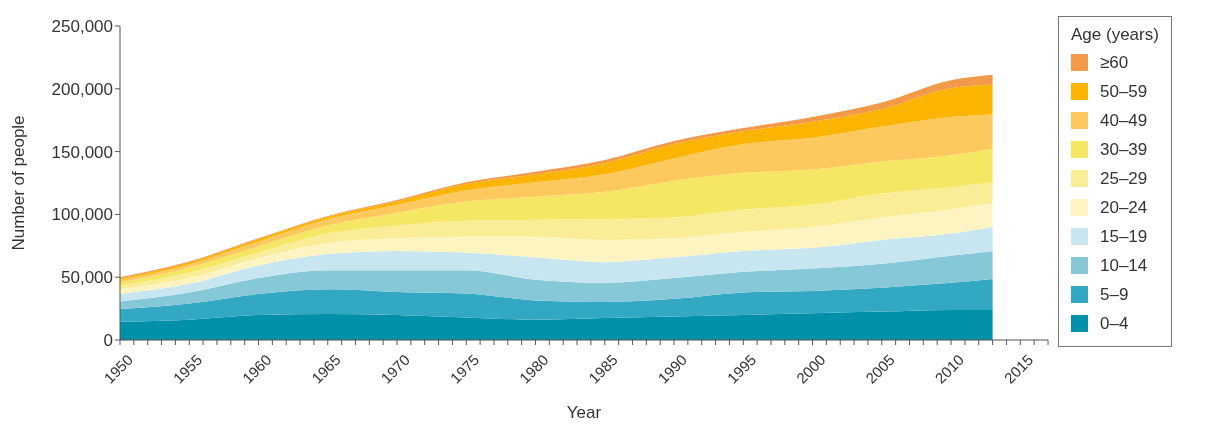 The image size is (1228, 433). What do you see at coordinates (1124, 178) in the screenshot?
I see `legend-label: 25–29` at bounding box center [1124, 178].